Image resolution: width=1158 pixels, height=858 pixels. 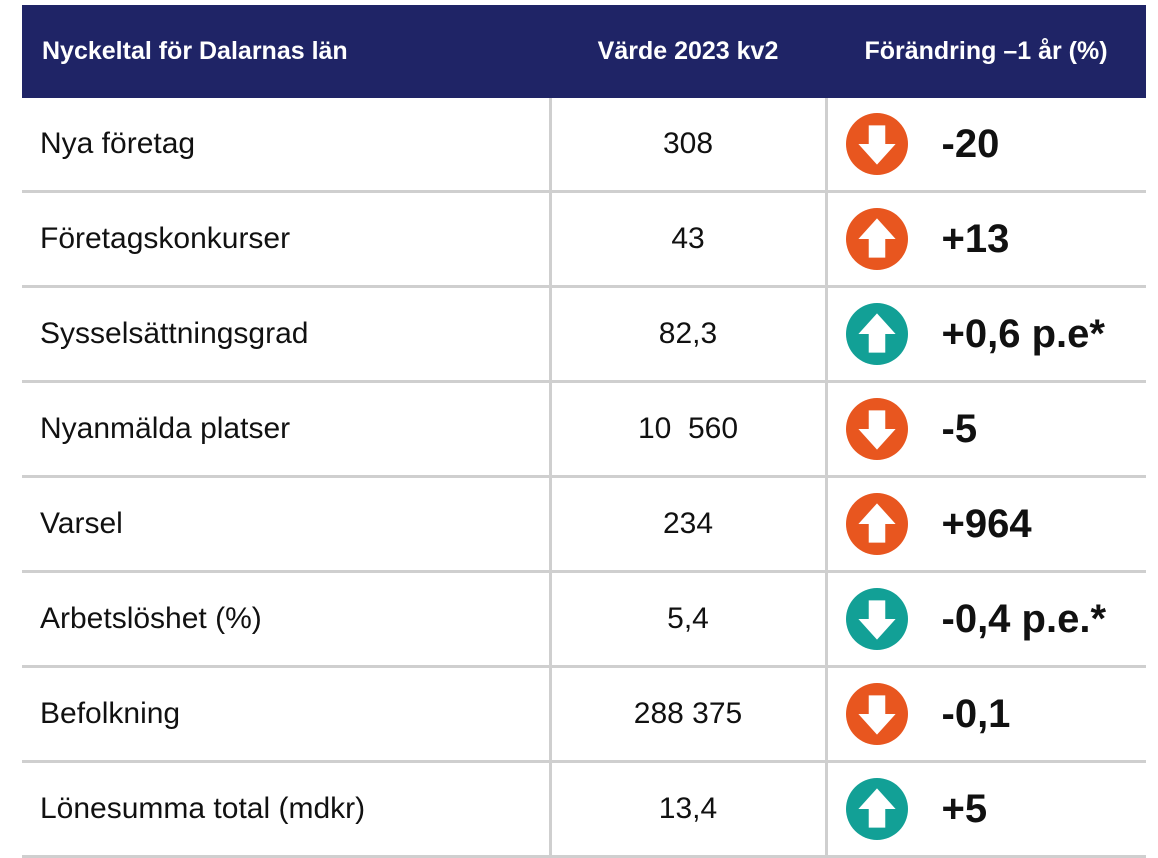 I want to click on row: Befolkning 288 375 -0,1, so click(x=584, y=714).